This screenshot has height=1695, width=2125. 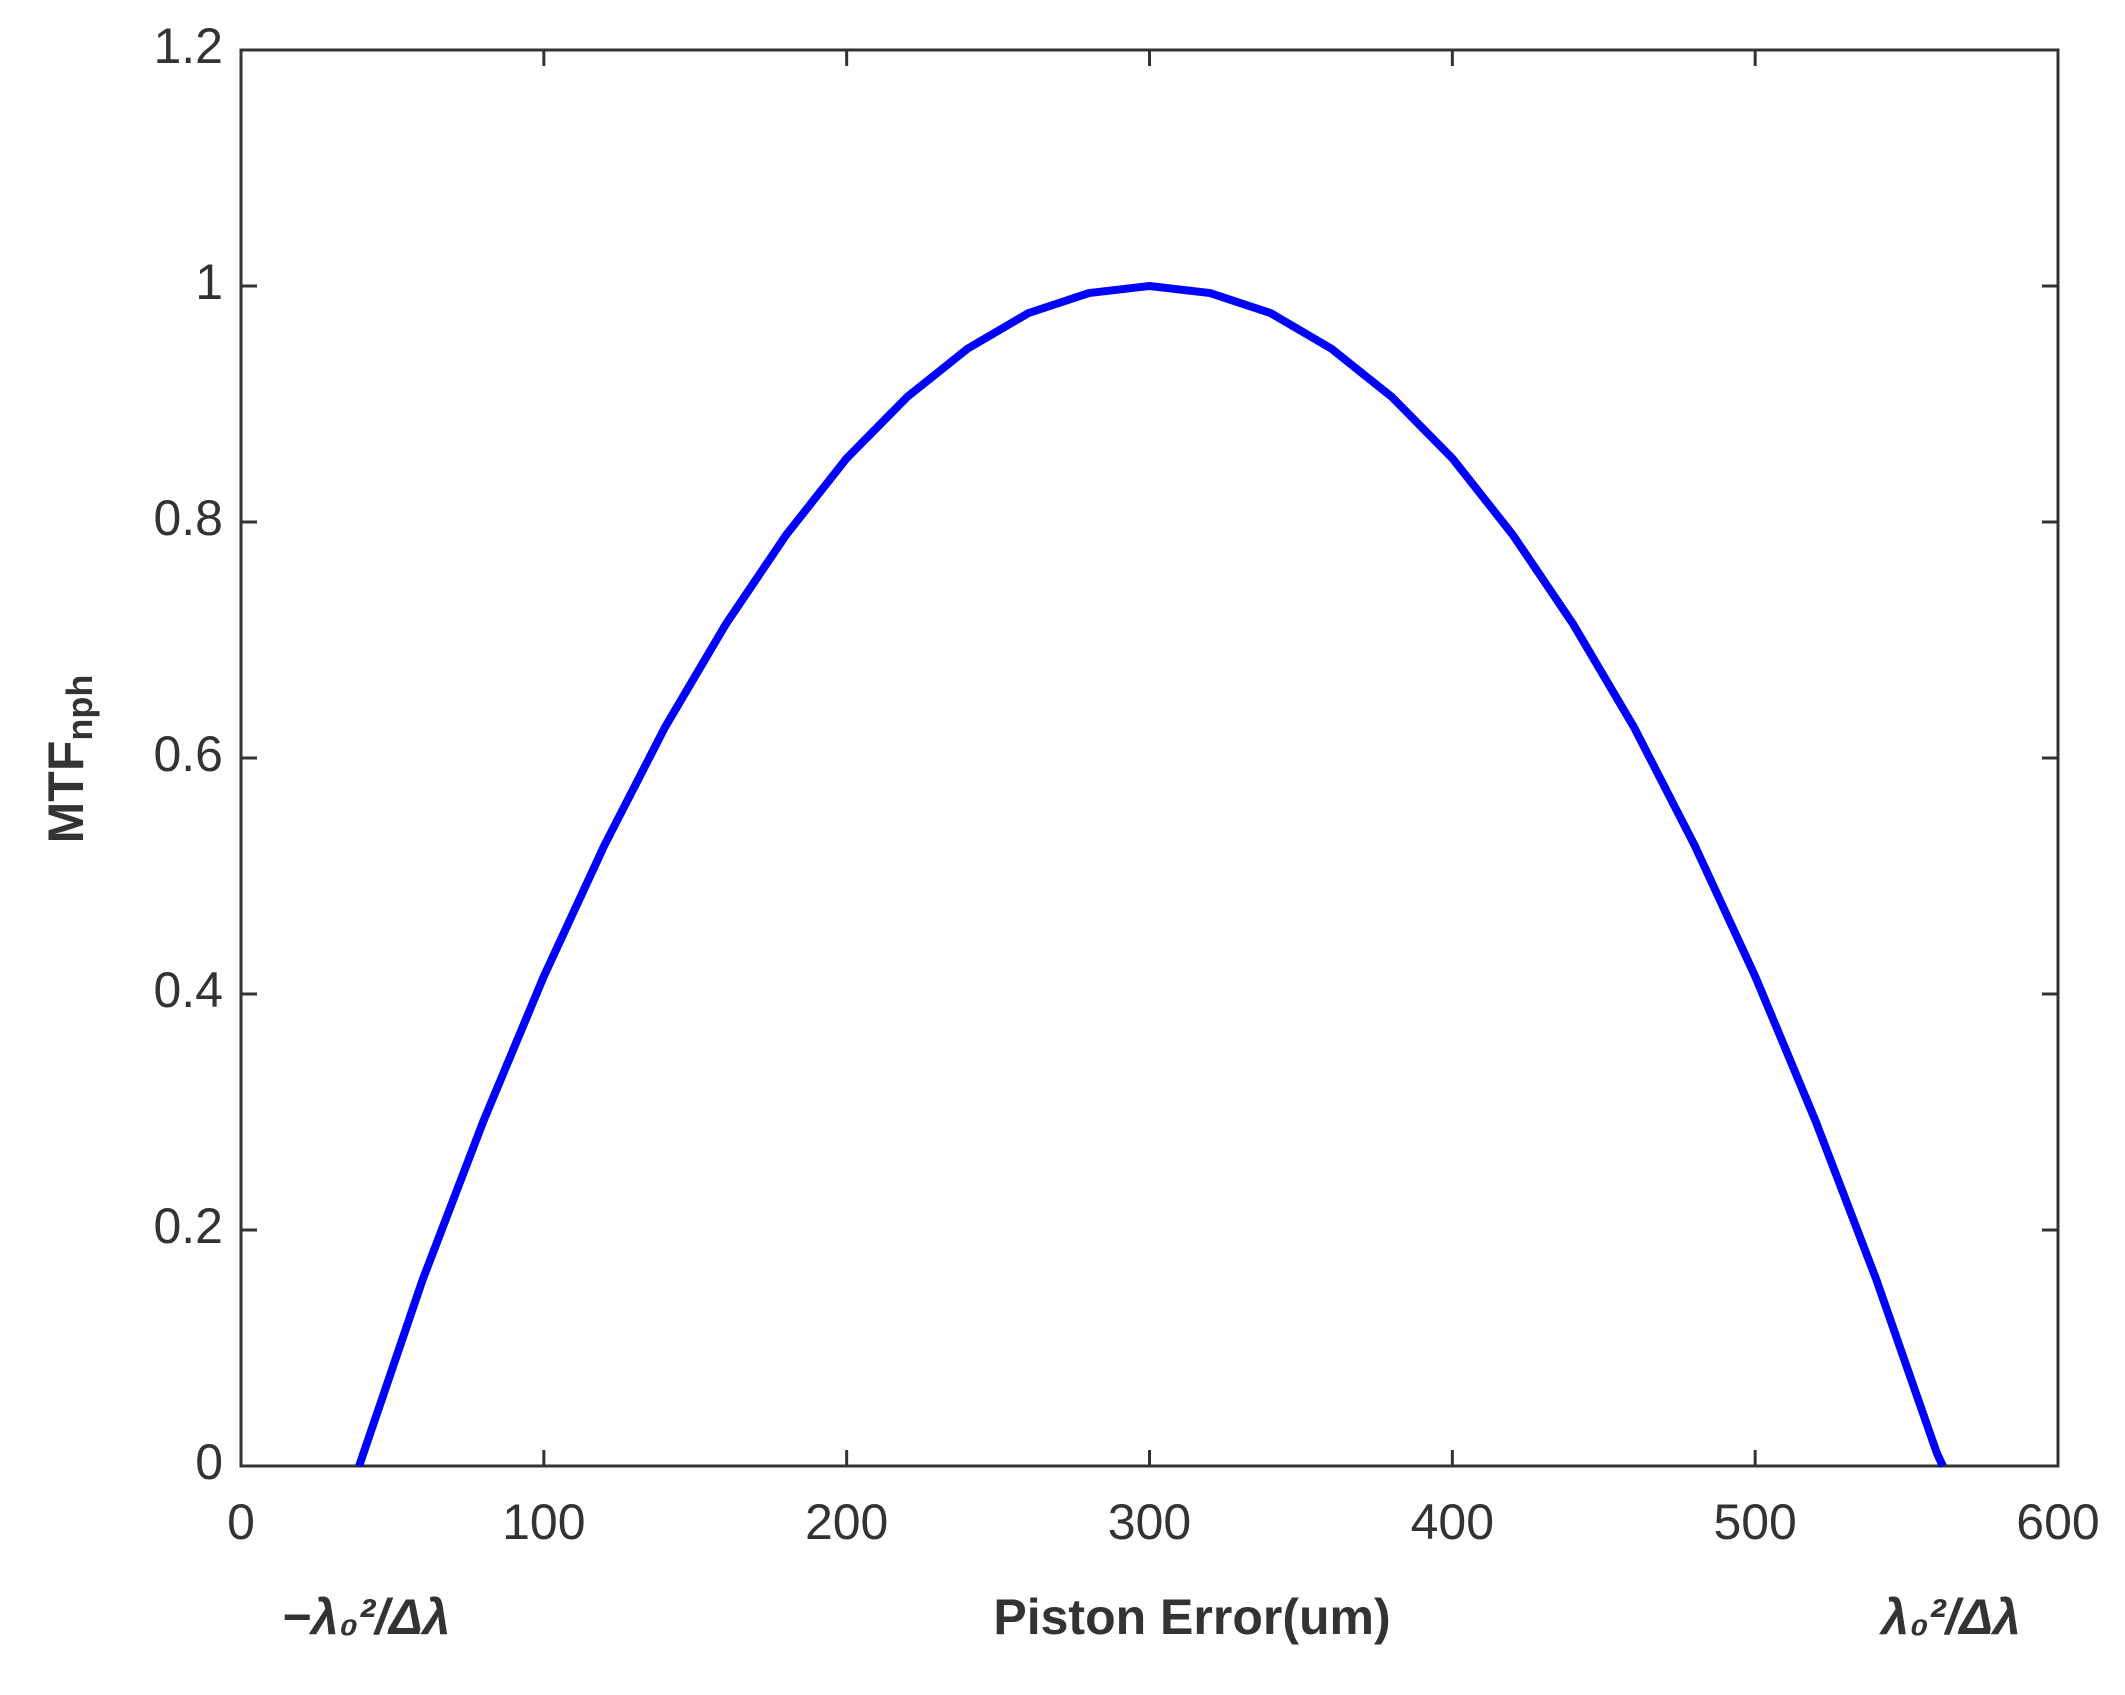 What do you see at coordinates (543, 1522) in the screenshot?
I see `x-tick-label: 100` at bounding box center [543, 1522].